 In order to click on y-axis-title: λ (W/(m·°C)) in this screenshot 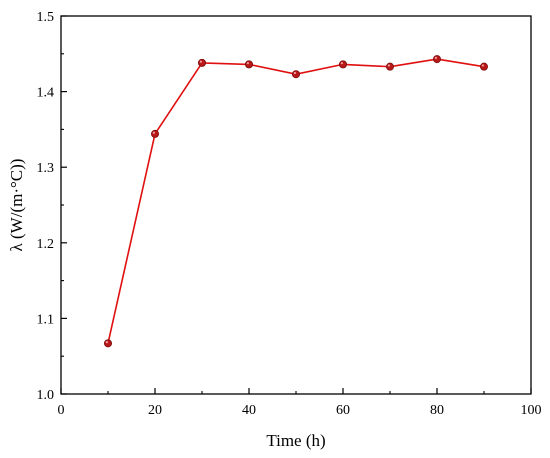, I will do `click(16, 205)`.